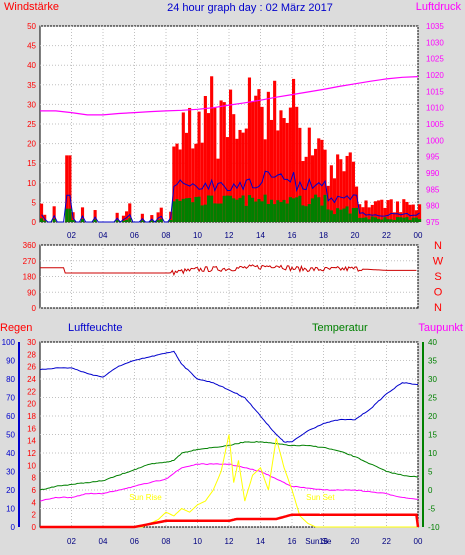  What do you see at coordinates (432, 398) in the screenshot?
I see `temperature-ytick-label: 25` at bounding box center [432, 398].